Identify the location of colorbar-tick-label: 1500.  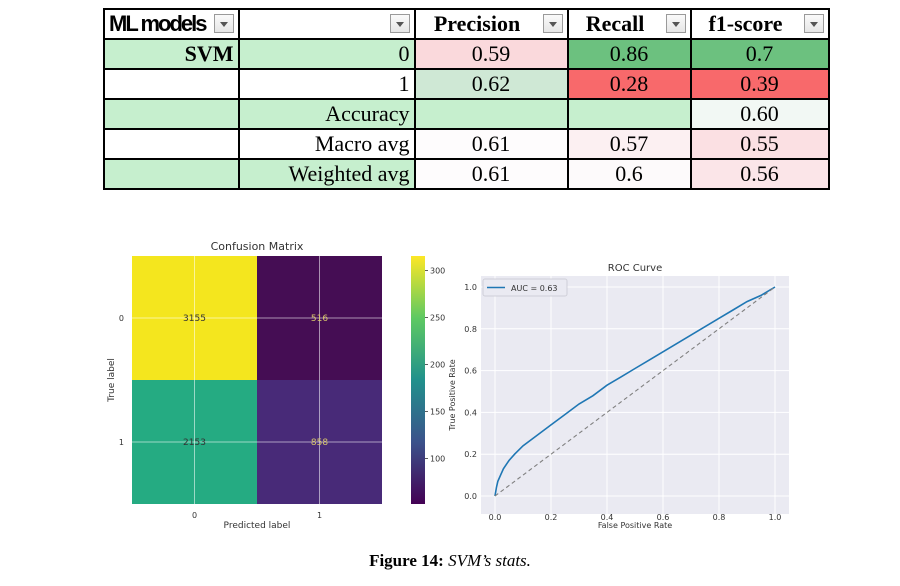
(437, 412).